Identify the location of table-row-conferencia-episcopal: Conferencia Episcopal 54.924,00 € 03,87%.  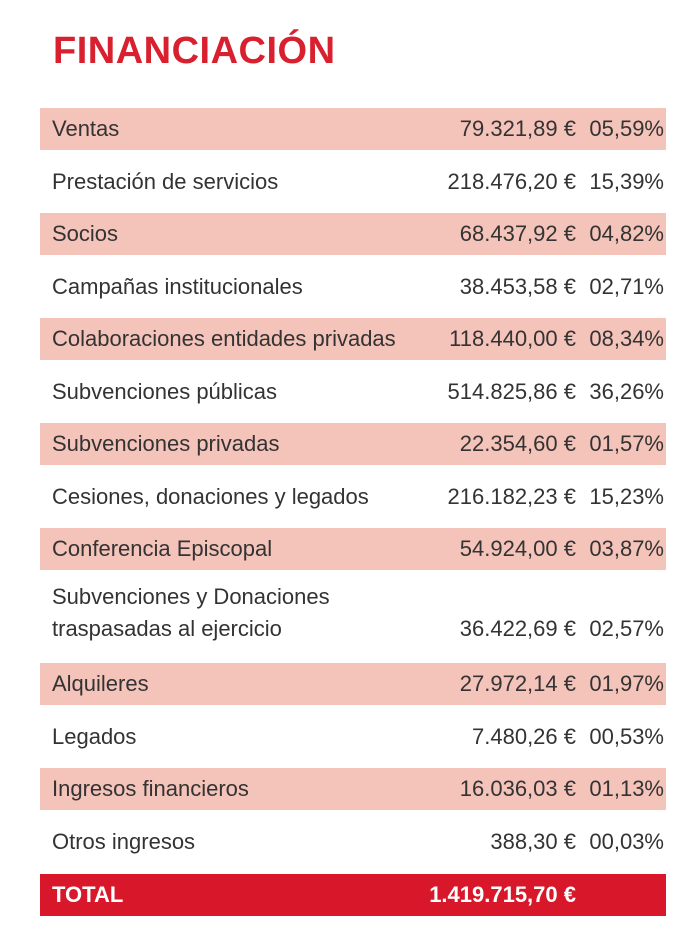
(353, 549).